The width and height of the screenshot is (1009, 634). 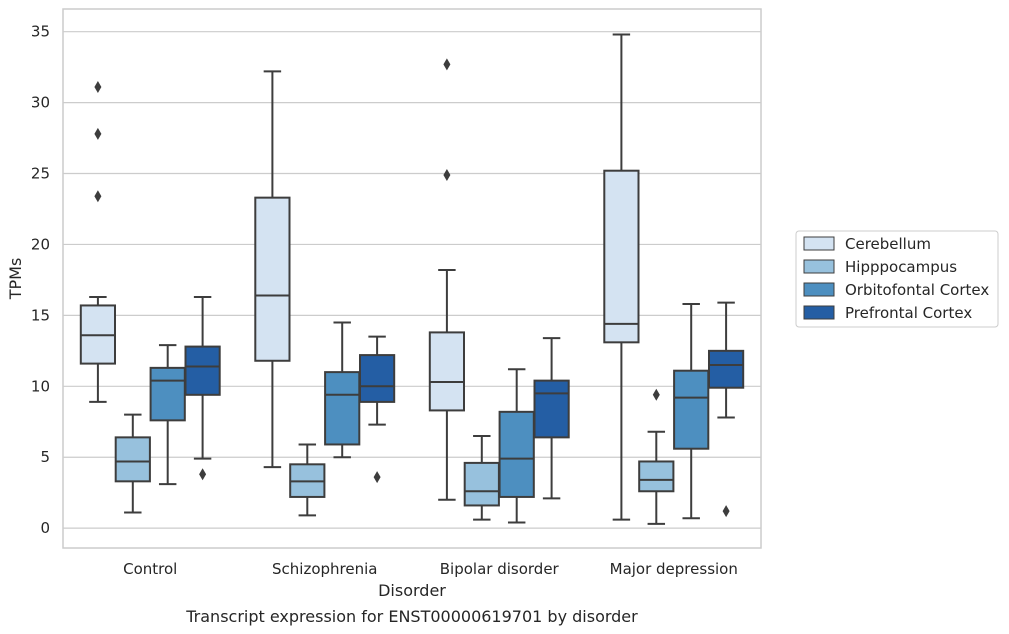 I want to click on y-axis-ticks: 0 5 10 15 20 25 30 35, so click(x=40, y=280).